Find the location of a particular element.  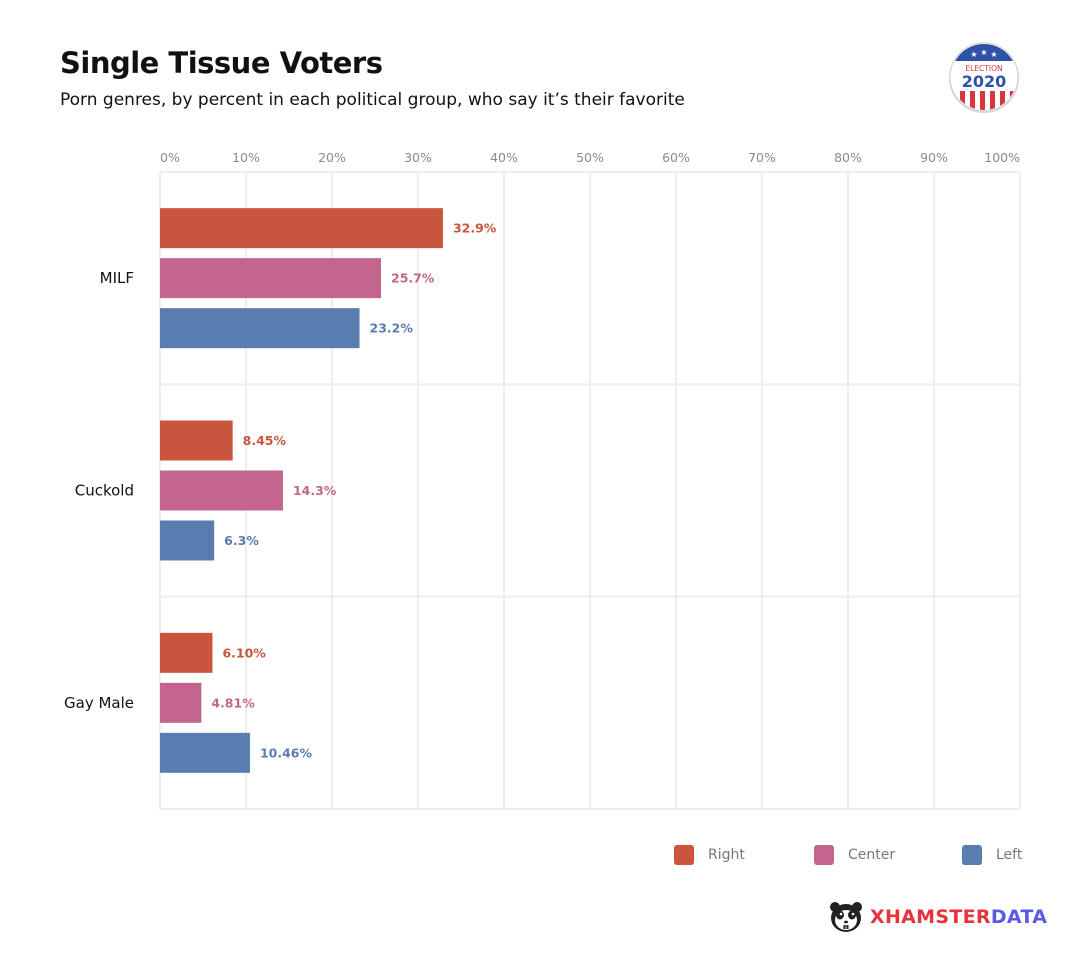

legend-label-center: Center is located at coordinates (872, 855).